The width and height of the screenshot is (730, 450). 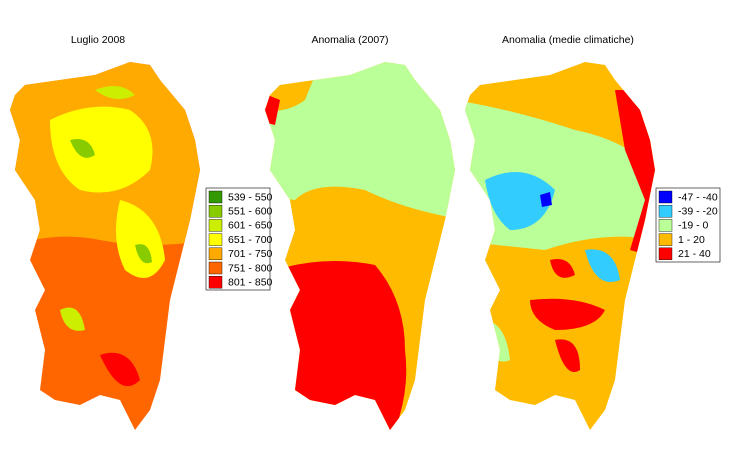 I want to click on map-title: Anomalia (medie climatiche), so click(x=568, y=40).